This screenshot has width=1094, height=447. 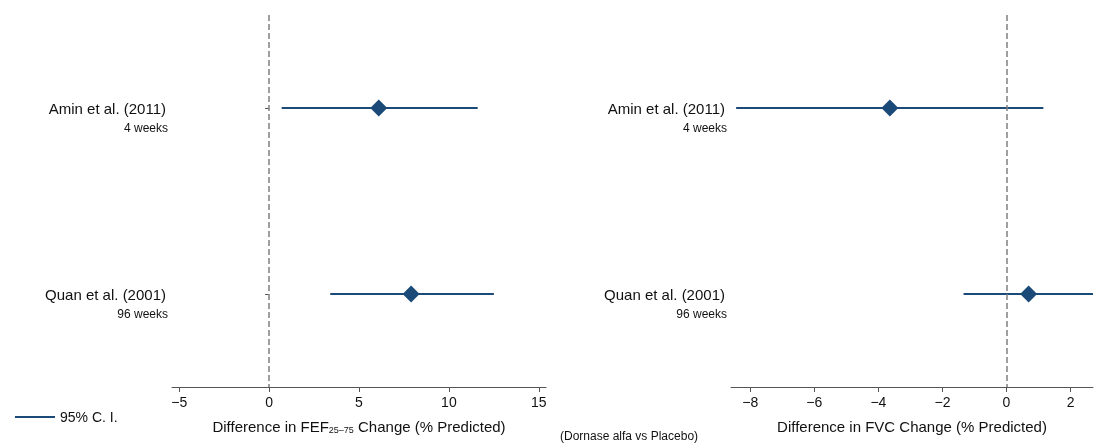 What do you see at coordinates (942, 402) in the screenshot?
I see `x-tick-label: −2` at bounding box center [942, 402].